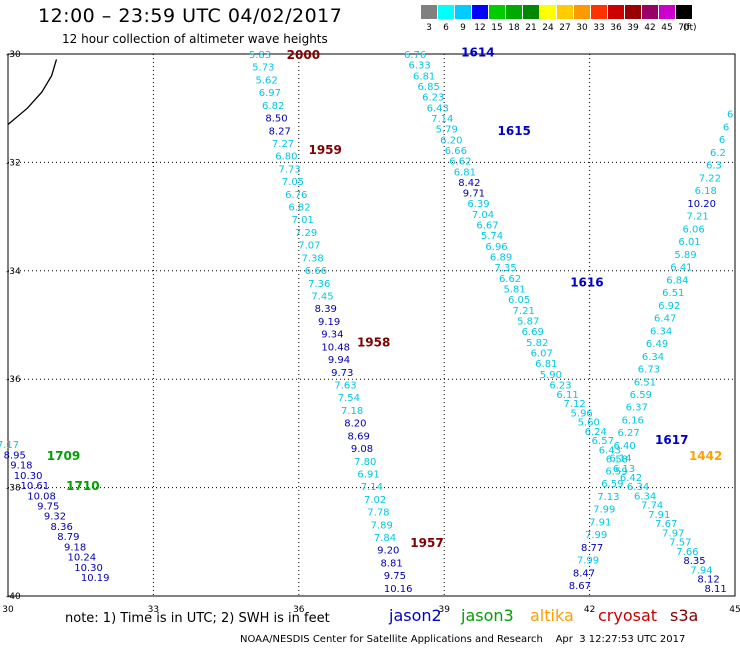  Describe the element at coordinates (565, 28) in the screenshot. I see `legend-label: 27` at that location.